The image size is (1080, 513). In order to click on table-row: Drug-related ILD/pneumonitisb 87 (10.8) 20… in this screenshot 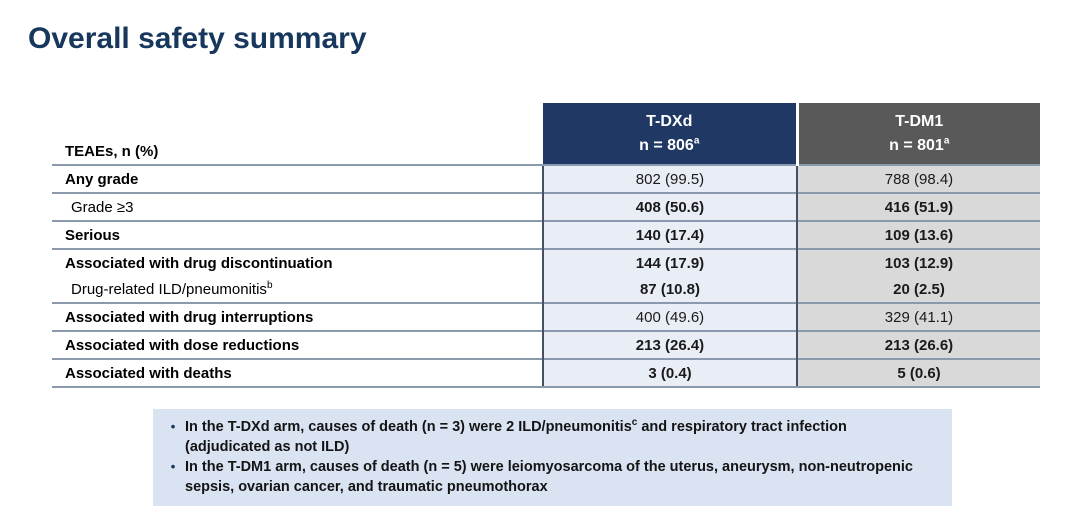, I will do `click(546, 290)`.